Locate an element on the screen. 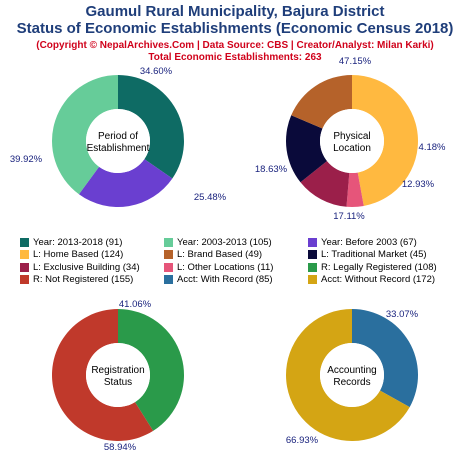 Image resolution: width=470 pixels, height=470 pixels. legend-label: L: Brand Based (49) is located at coordinates (220, 255).